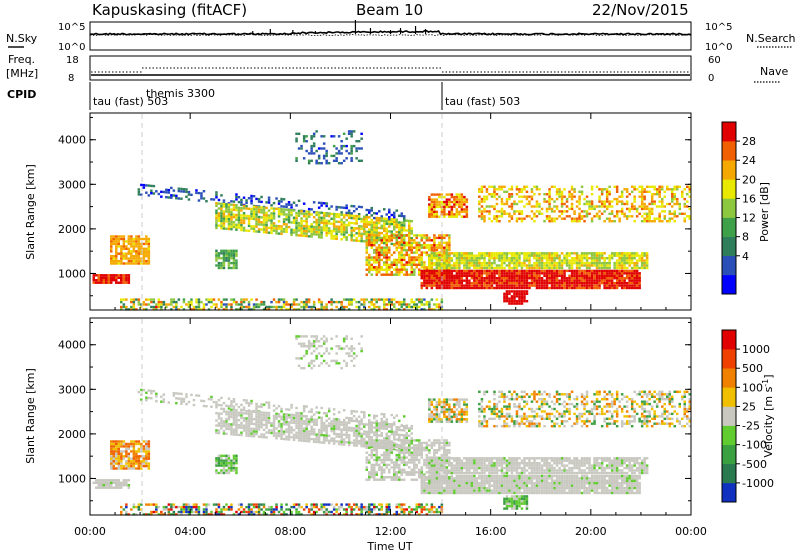 This screenshot has height=558, width=800. What do you see at coordinates (729, 246) in the screenshot?
I see `colorbar-swatch` at bounding box center [729, 246].